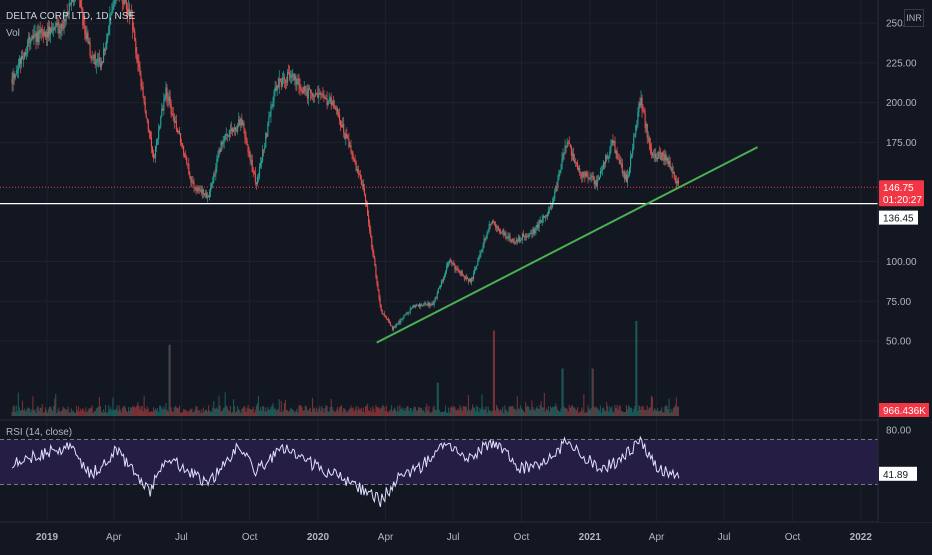 This screenshot has width=932, height=555. I want to click on time-tick: Oct, so click(522, 537).